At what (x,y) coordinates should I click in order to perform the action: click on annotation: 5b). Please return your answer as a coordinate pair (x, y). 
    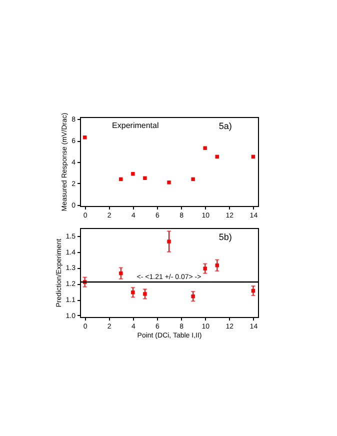
    Looking at the image, I should click on (225, 237).